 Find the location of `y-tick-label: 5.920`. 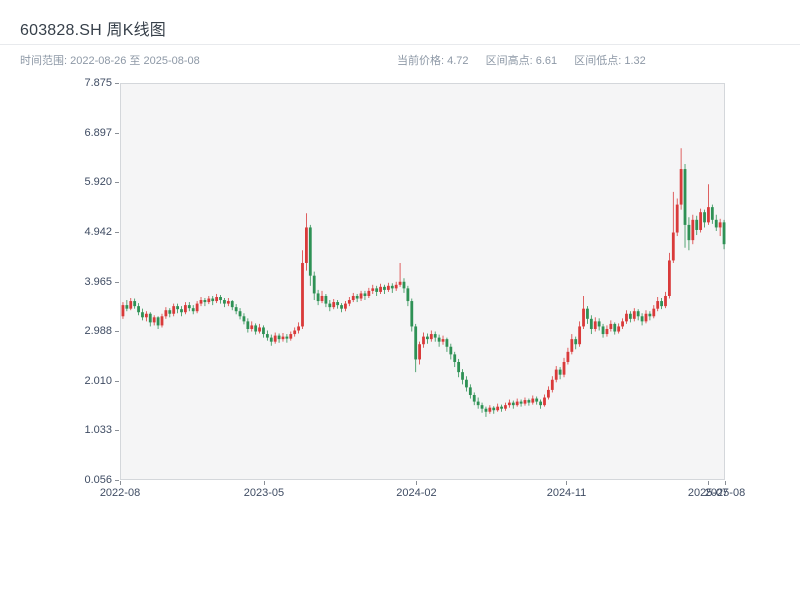

y-tick-label: 5.920 is located at coordinates (98, 182).